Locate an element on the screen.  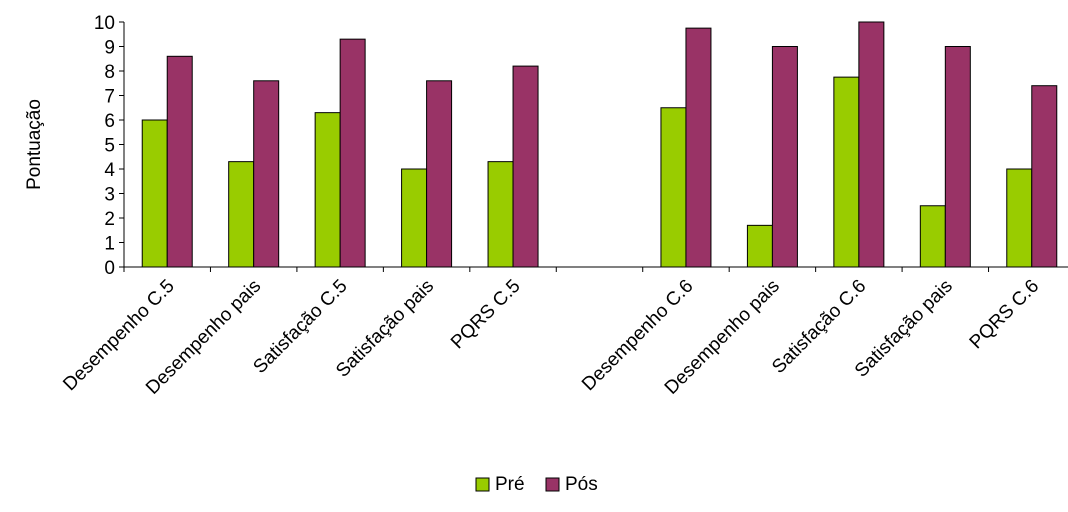
y-tick-label: 4 is located at coordinates (109, 170).